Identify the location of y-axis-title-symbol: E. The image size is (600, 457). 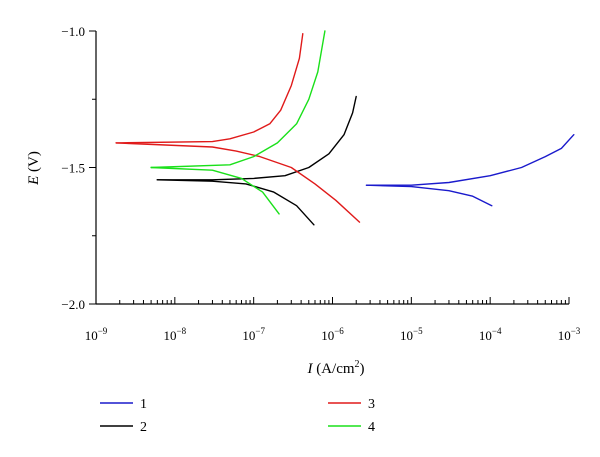
(34, 181).